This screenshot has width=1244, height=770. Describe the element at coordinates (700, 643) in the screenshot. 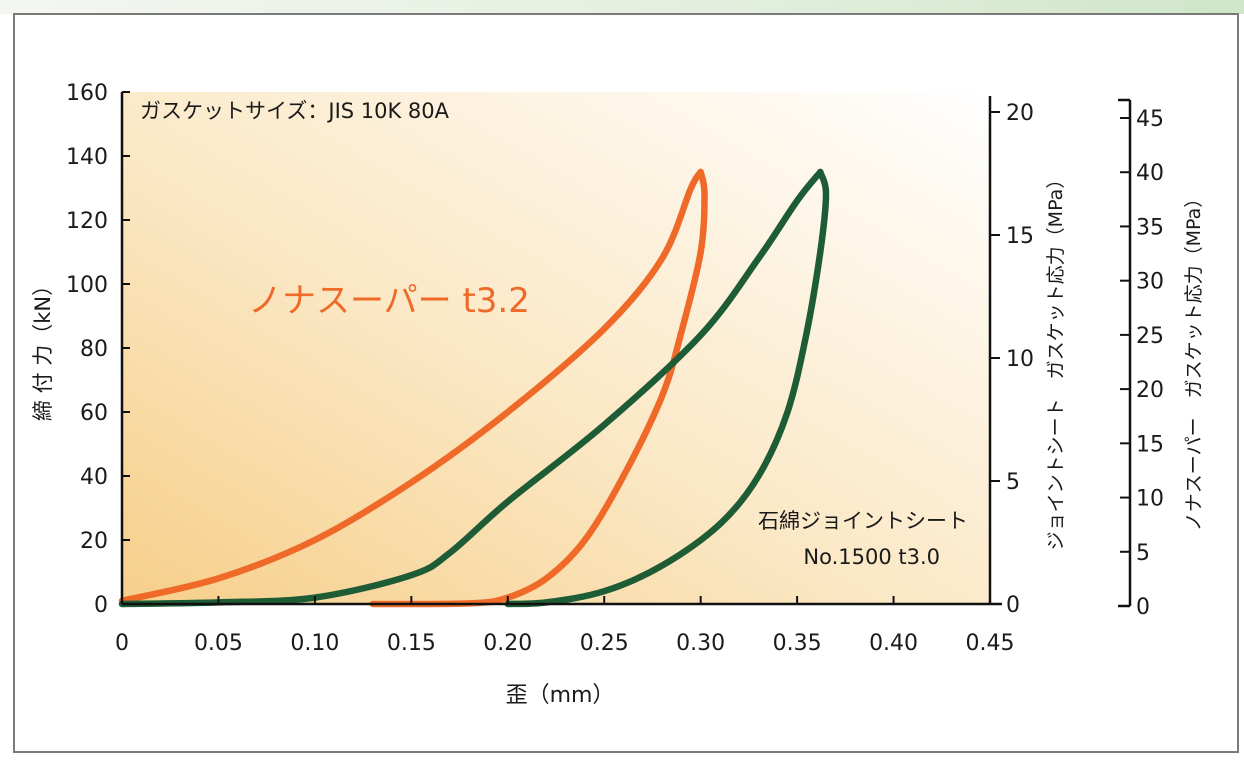

I see `x-tick-label: 0.30` at that location.